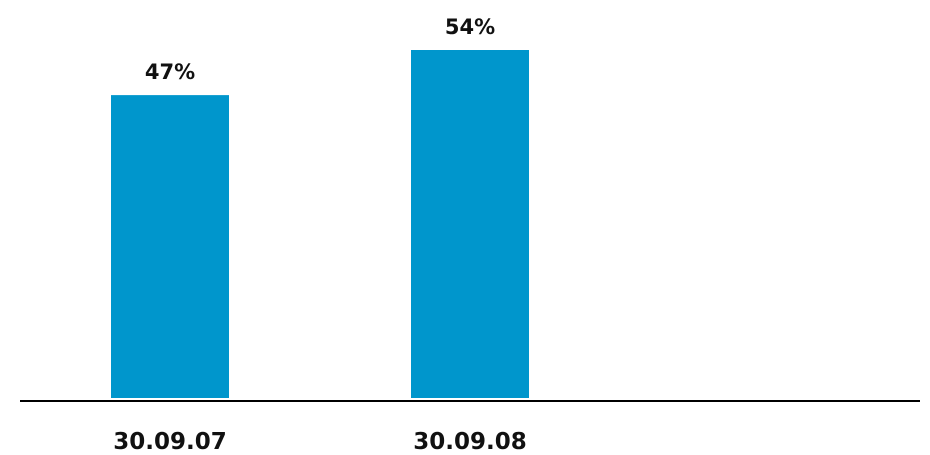 This screenshot has width=930, height=455. What do you see at coordinates (470, 442) in the screenshot?
I see `x-tick-label-2: 30.09.08` at bounding box center [470, 442].